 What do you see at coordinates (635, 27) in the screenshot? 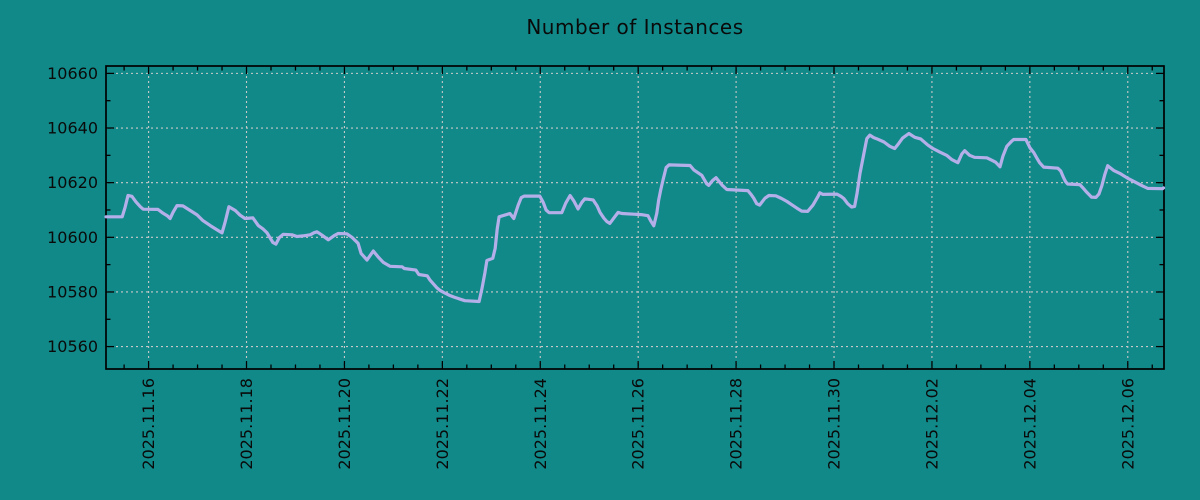
I see `chart-title: Number of Instances` at bounding box center [635, 27].